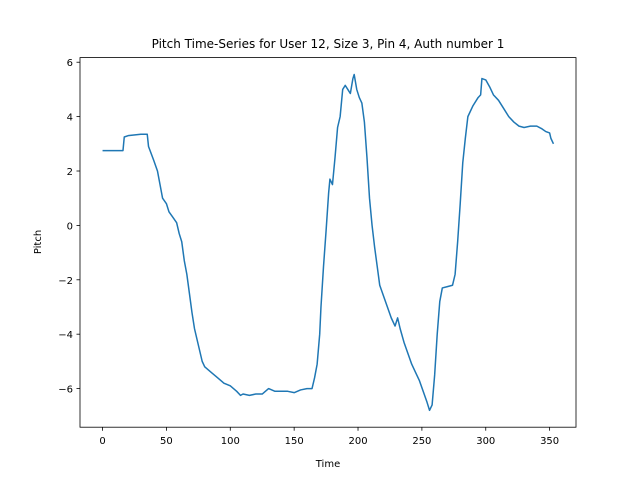 This screenshot has height=480, width=640. What do you see at coordinates (327, 464) in the screenshot?
I see `x-axis-label: Time` at bounding box center [327, 464].